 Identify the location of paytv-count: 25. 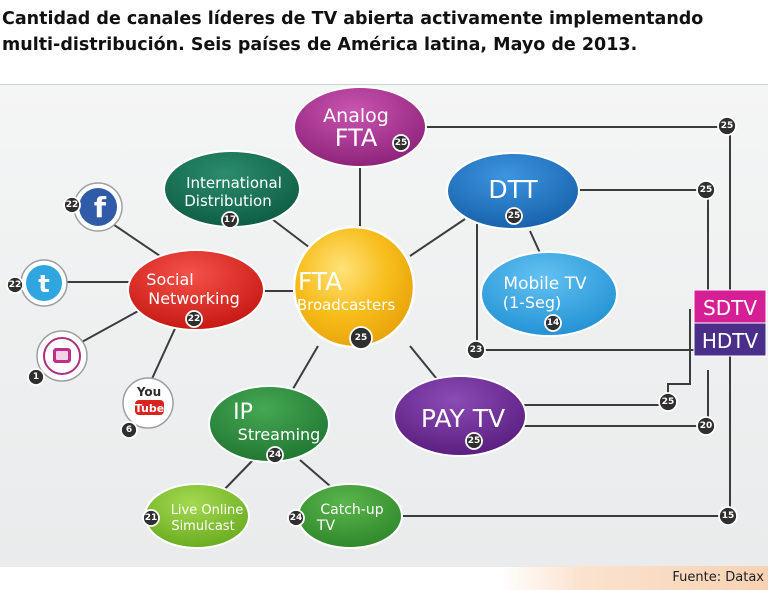
(474, 441).